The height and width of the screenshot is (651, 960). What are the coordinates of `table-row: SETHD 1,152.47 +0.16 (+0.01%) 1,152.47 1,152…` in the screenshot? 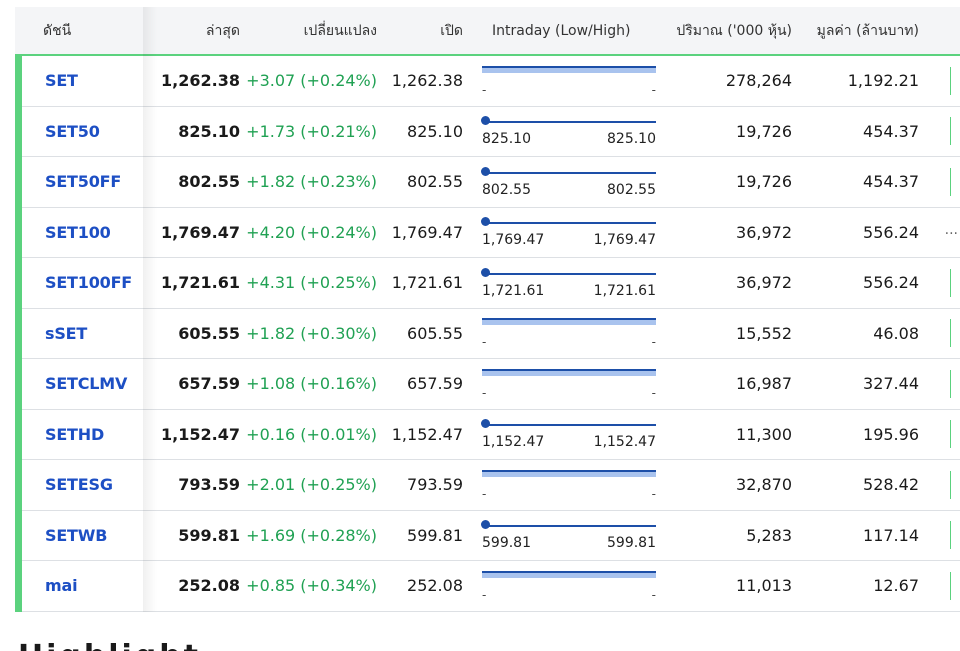 It's located at (487, 434).